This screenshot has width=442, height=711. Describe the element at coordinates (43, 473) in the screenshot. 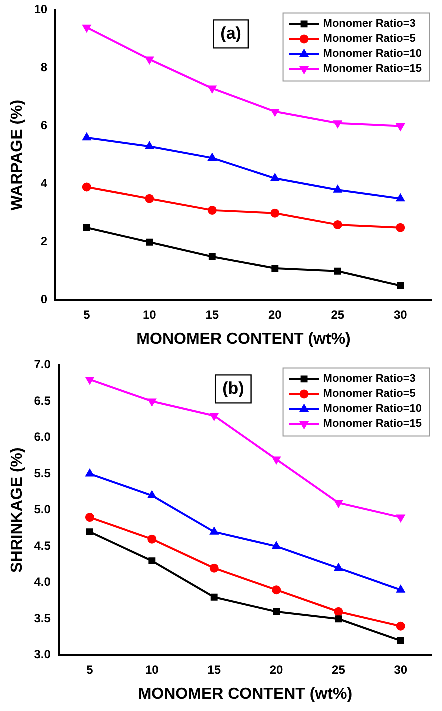

I see `y-tick-label: 5.5` at that location.